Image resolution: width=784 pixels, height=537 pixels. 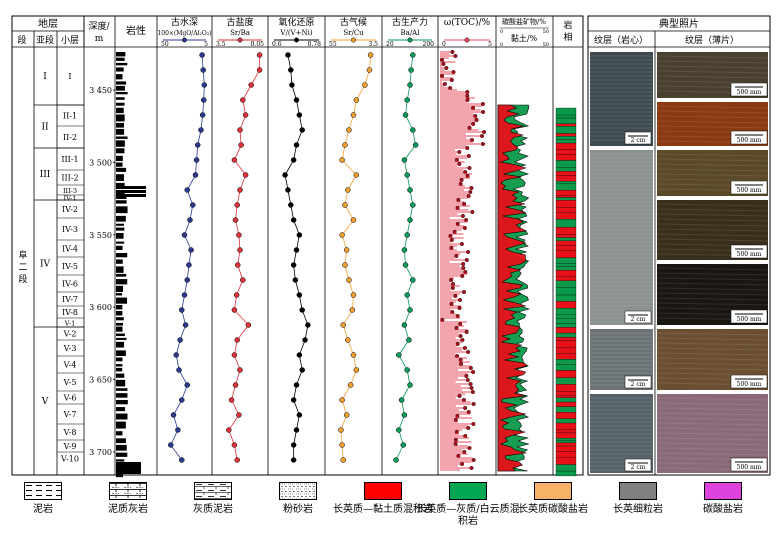 What do you see at coordinates (383, 509) in the screenshot?
I see `legend-label: 长英质—黏土质混积岩` at bounding box center [383, 509].